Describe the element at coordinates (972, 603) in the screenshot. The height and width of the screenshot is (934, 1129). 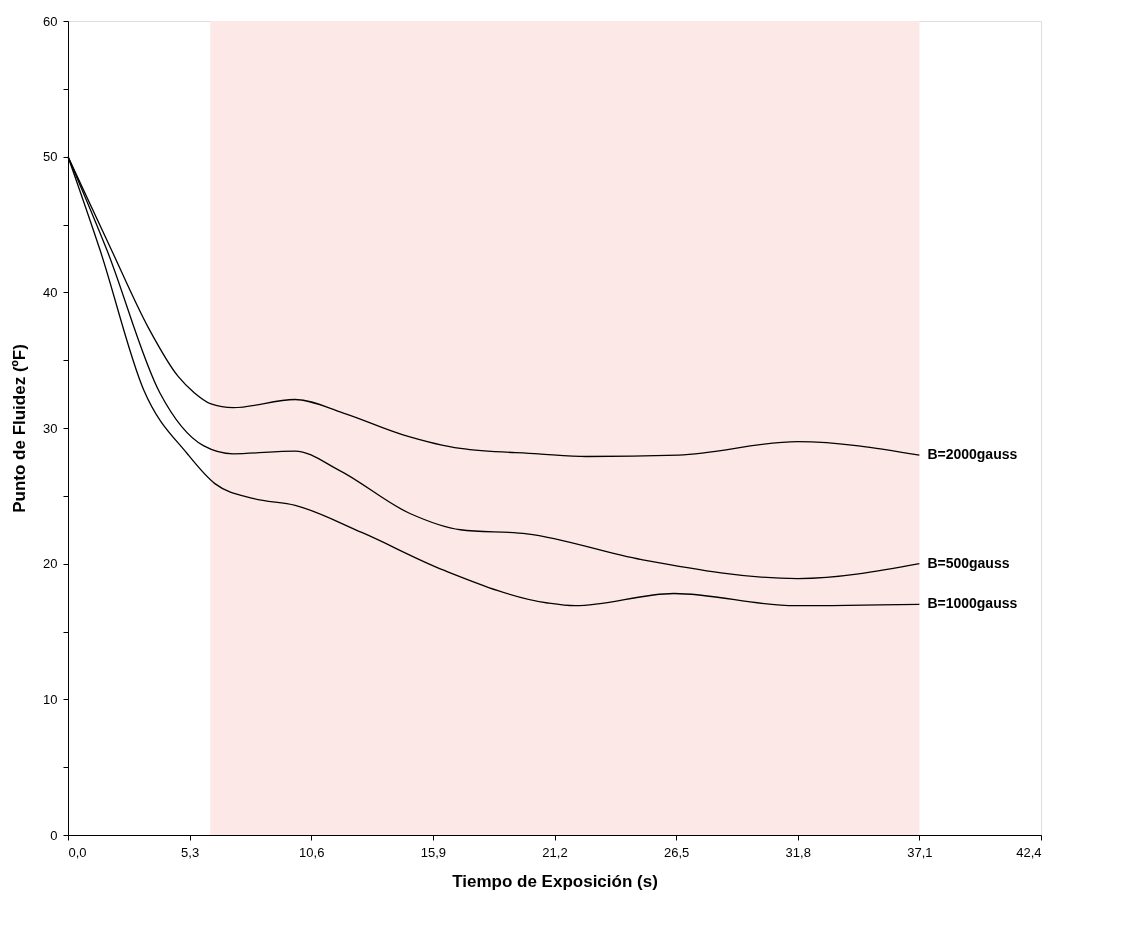
I see `series-label: B=1000gauss` at that location.